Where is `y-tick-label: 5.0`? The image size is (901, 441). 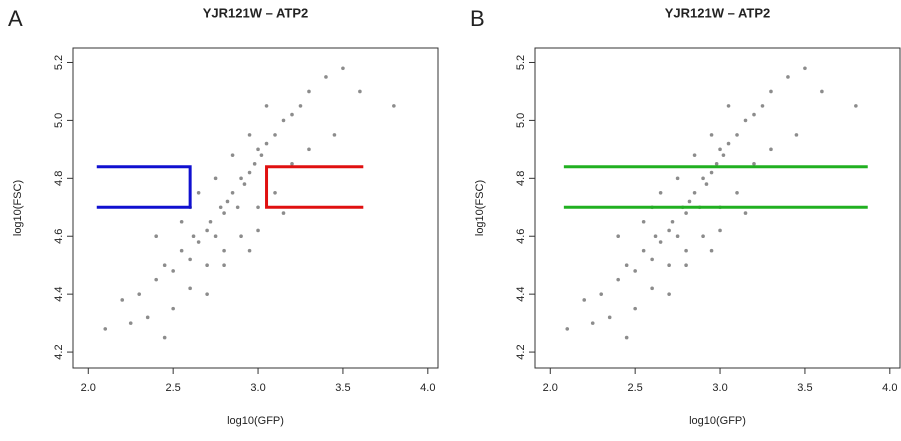 y-tick-label: 5.0 is located at coordinates (59, 120).